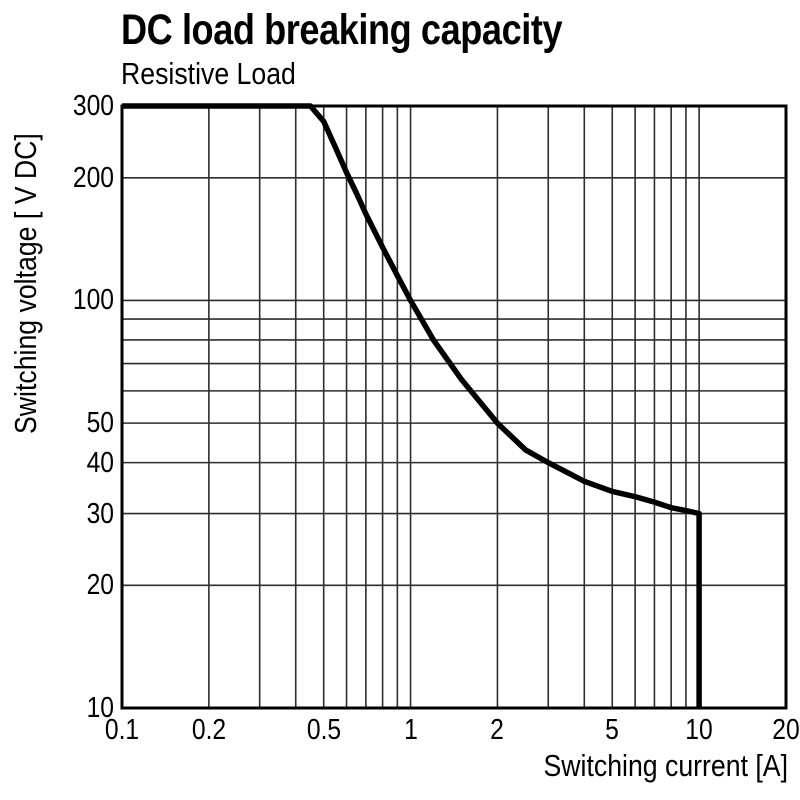  What do you see at coordinates (100, 513) in the screenshot?
I see `y-tick-label: 30` at bounding box center [100, 513].